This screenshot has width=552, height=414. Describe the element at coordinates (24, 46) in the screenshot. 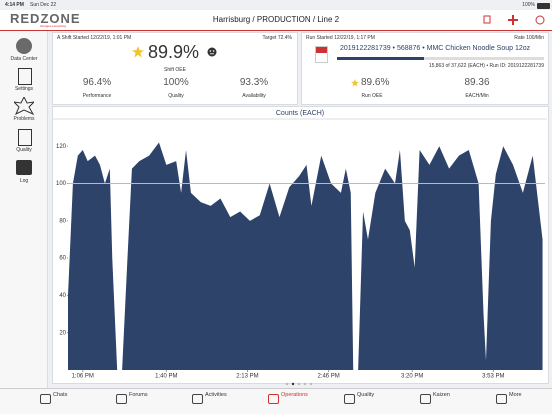

I see `data-center-icon` at that location.